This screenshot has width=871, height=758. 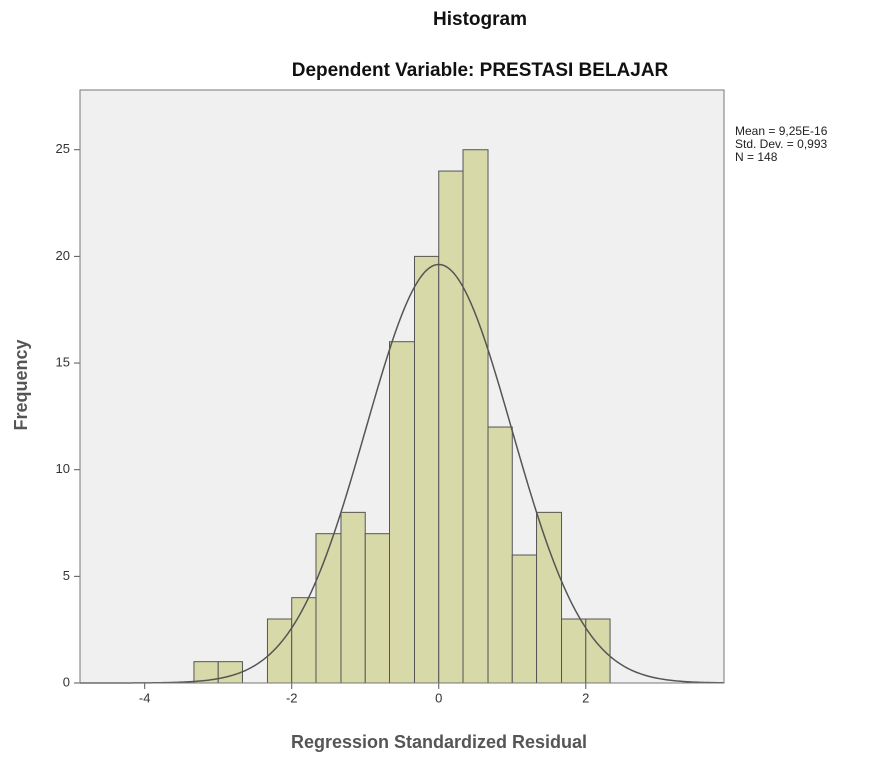 What do you see at coordinates (63, 361) in the screenshot?
I see `y-tick-label: 15` at bounding box center [63, 361].